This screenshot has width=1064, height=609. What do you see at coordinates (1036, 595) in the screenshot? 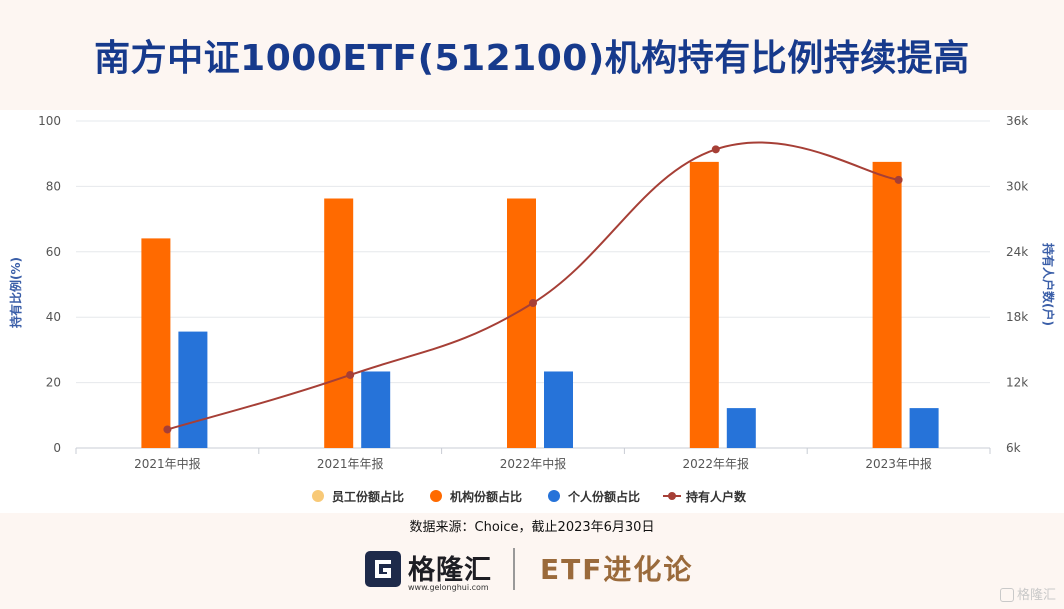
I see `watermark-text: 格隆汇` at bounding box center [1036, 595].